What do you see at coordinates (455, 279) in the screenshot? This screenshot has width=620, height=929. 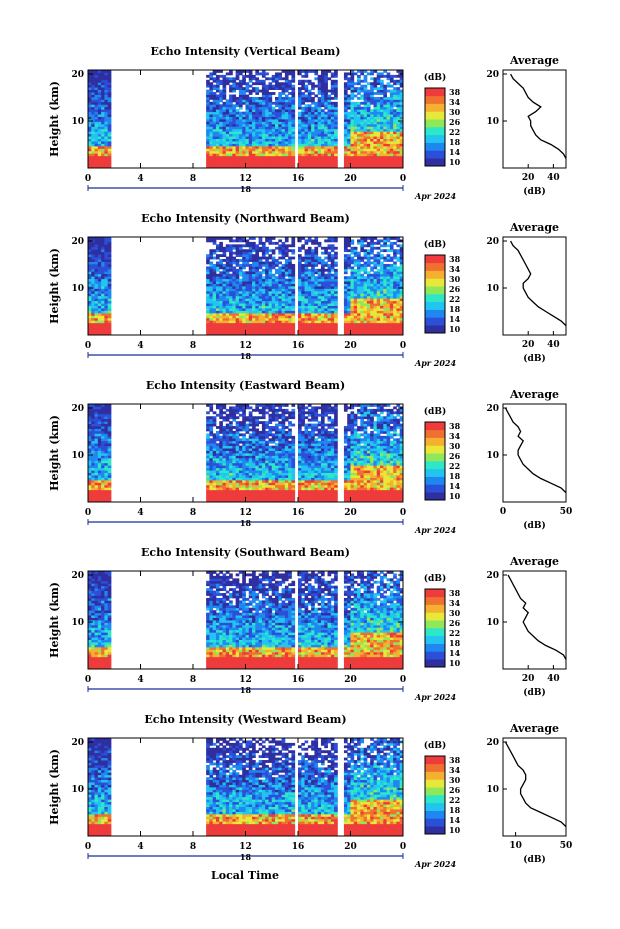 I see `colorbar-tick-label: 30` at bounding box center [455, 279].